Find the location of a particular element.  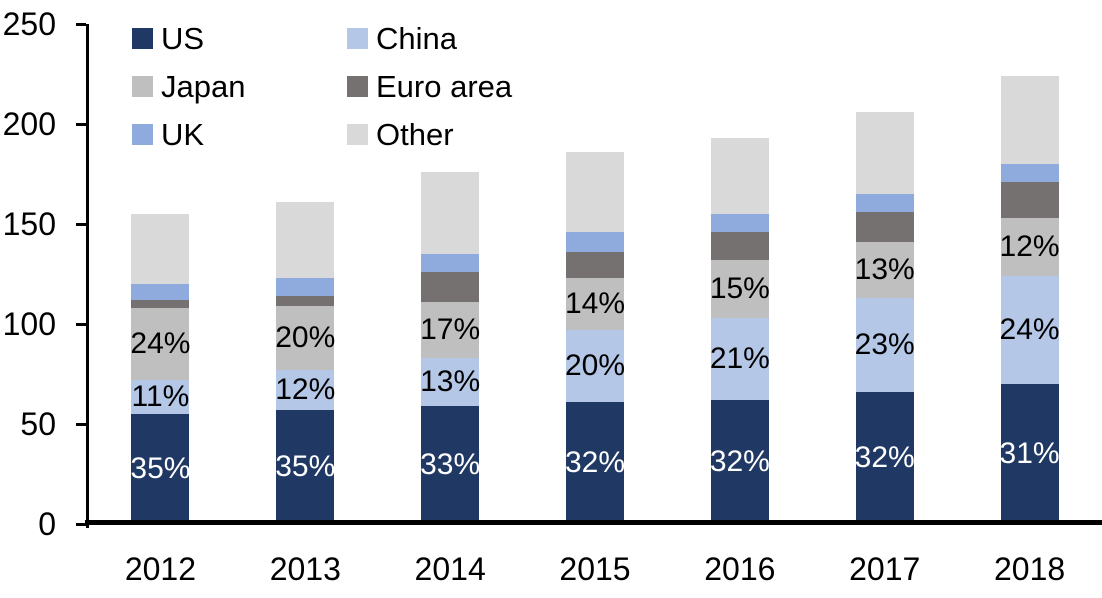

x-axis-label-2013: 2013 is located at coordinates (305, 569).